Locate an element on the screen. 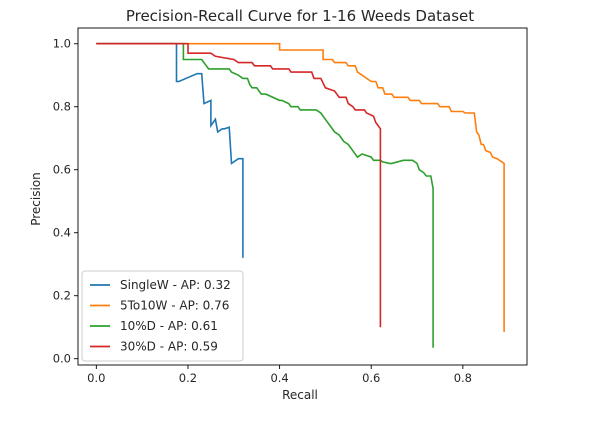 This screenshot has height=424, width=593. x-tick-label: 0.6 is located at coordinates (371, 378).